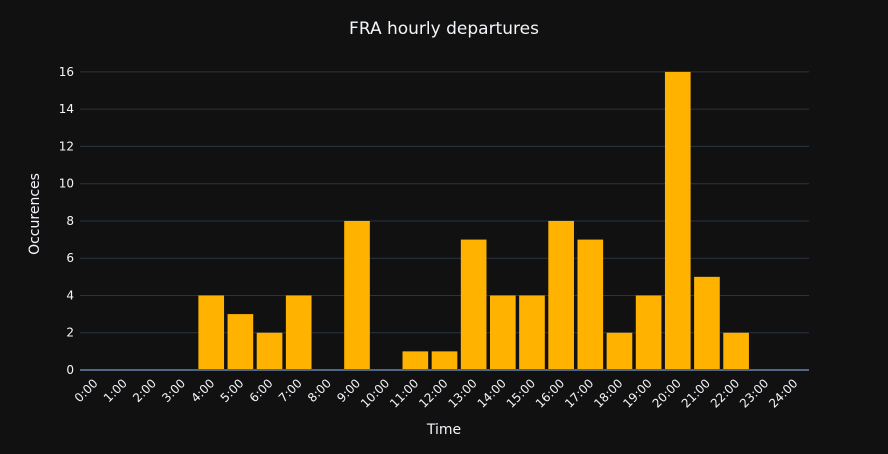 The width and height of the screenshot is (888, 454). I want to click on x-tick-label: 3:00, so click(173, 390).